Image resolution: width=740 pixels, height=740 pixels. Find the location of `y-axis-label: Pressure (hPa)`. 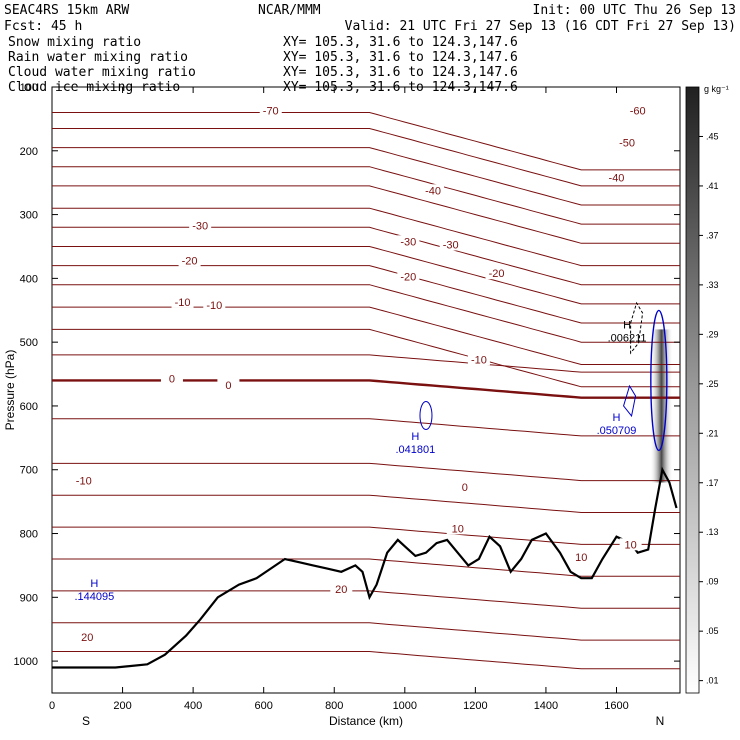

y-axis-label: Pressure (hPa) is located at coordinates (10, 390).